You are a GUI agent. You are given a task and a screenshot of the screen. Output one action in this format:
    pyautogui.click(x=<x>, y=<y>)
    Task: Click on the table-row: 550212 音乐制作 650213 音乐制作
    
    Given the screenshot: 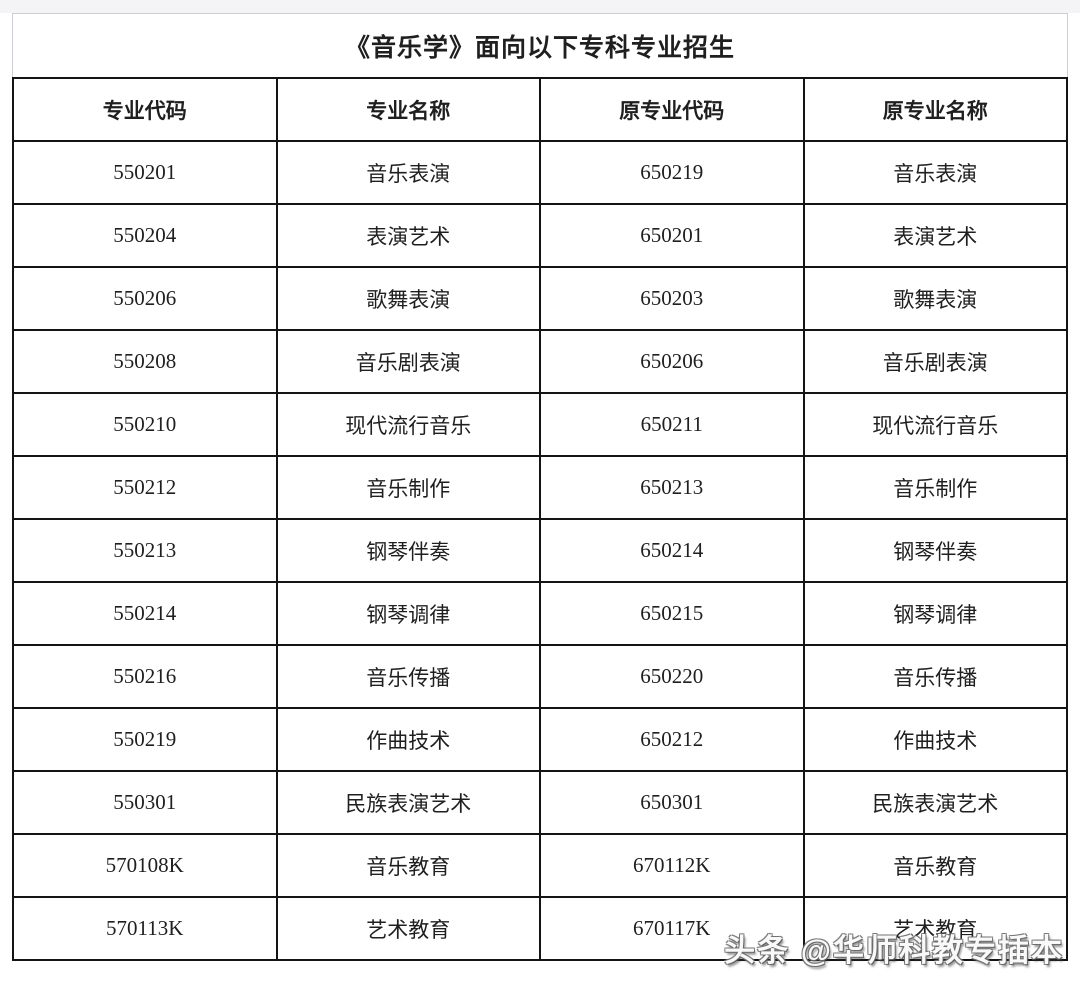 What is the action you would take?
    pyautogui.click(x=540, y=487)
    